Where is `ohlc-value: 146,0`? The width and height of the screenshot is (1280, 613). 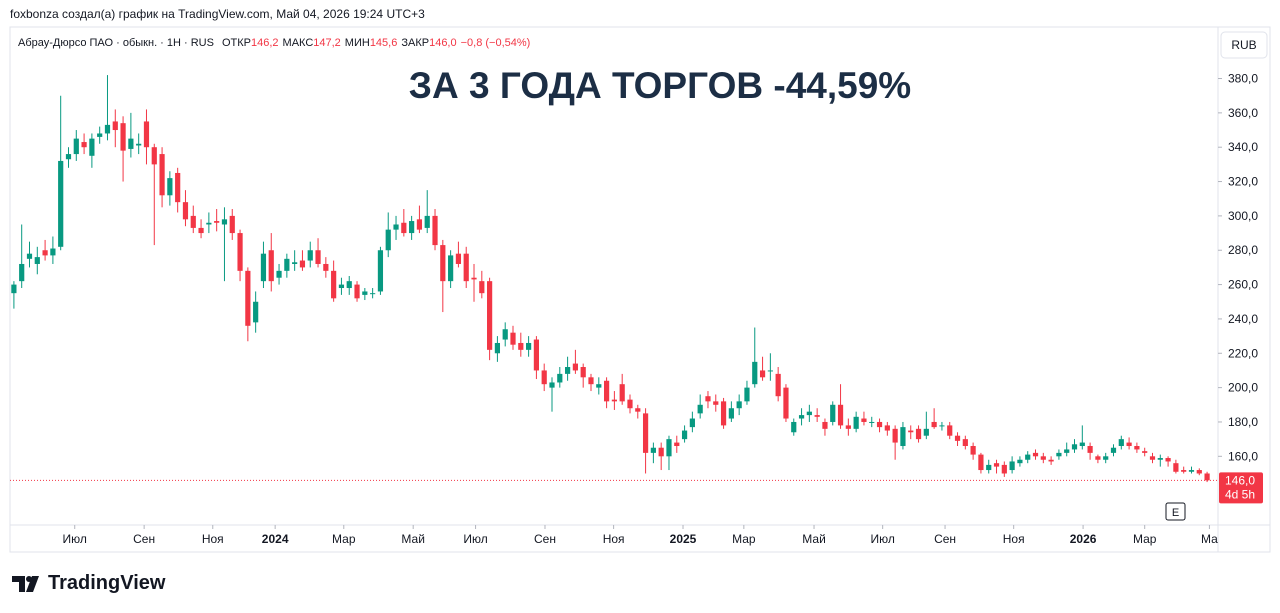
ohlc-value: 146,0 is located at coordinates (443, 43).